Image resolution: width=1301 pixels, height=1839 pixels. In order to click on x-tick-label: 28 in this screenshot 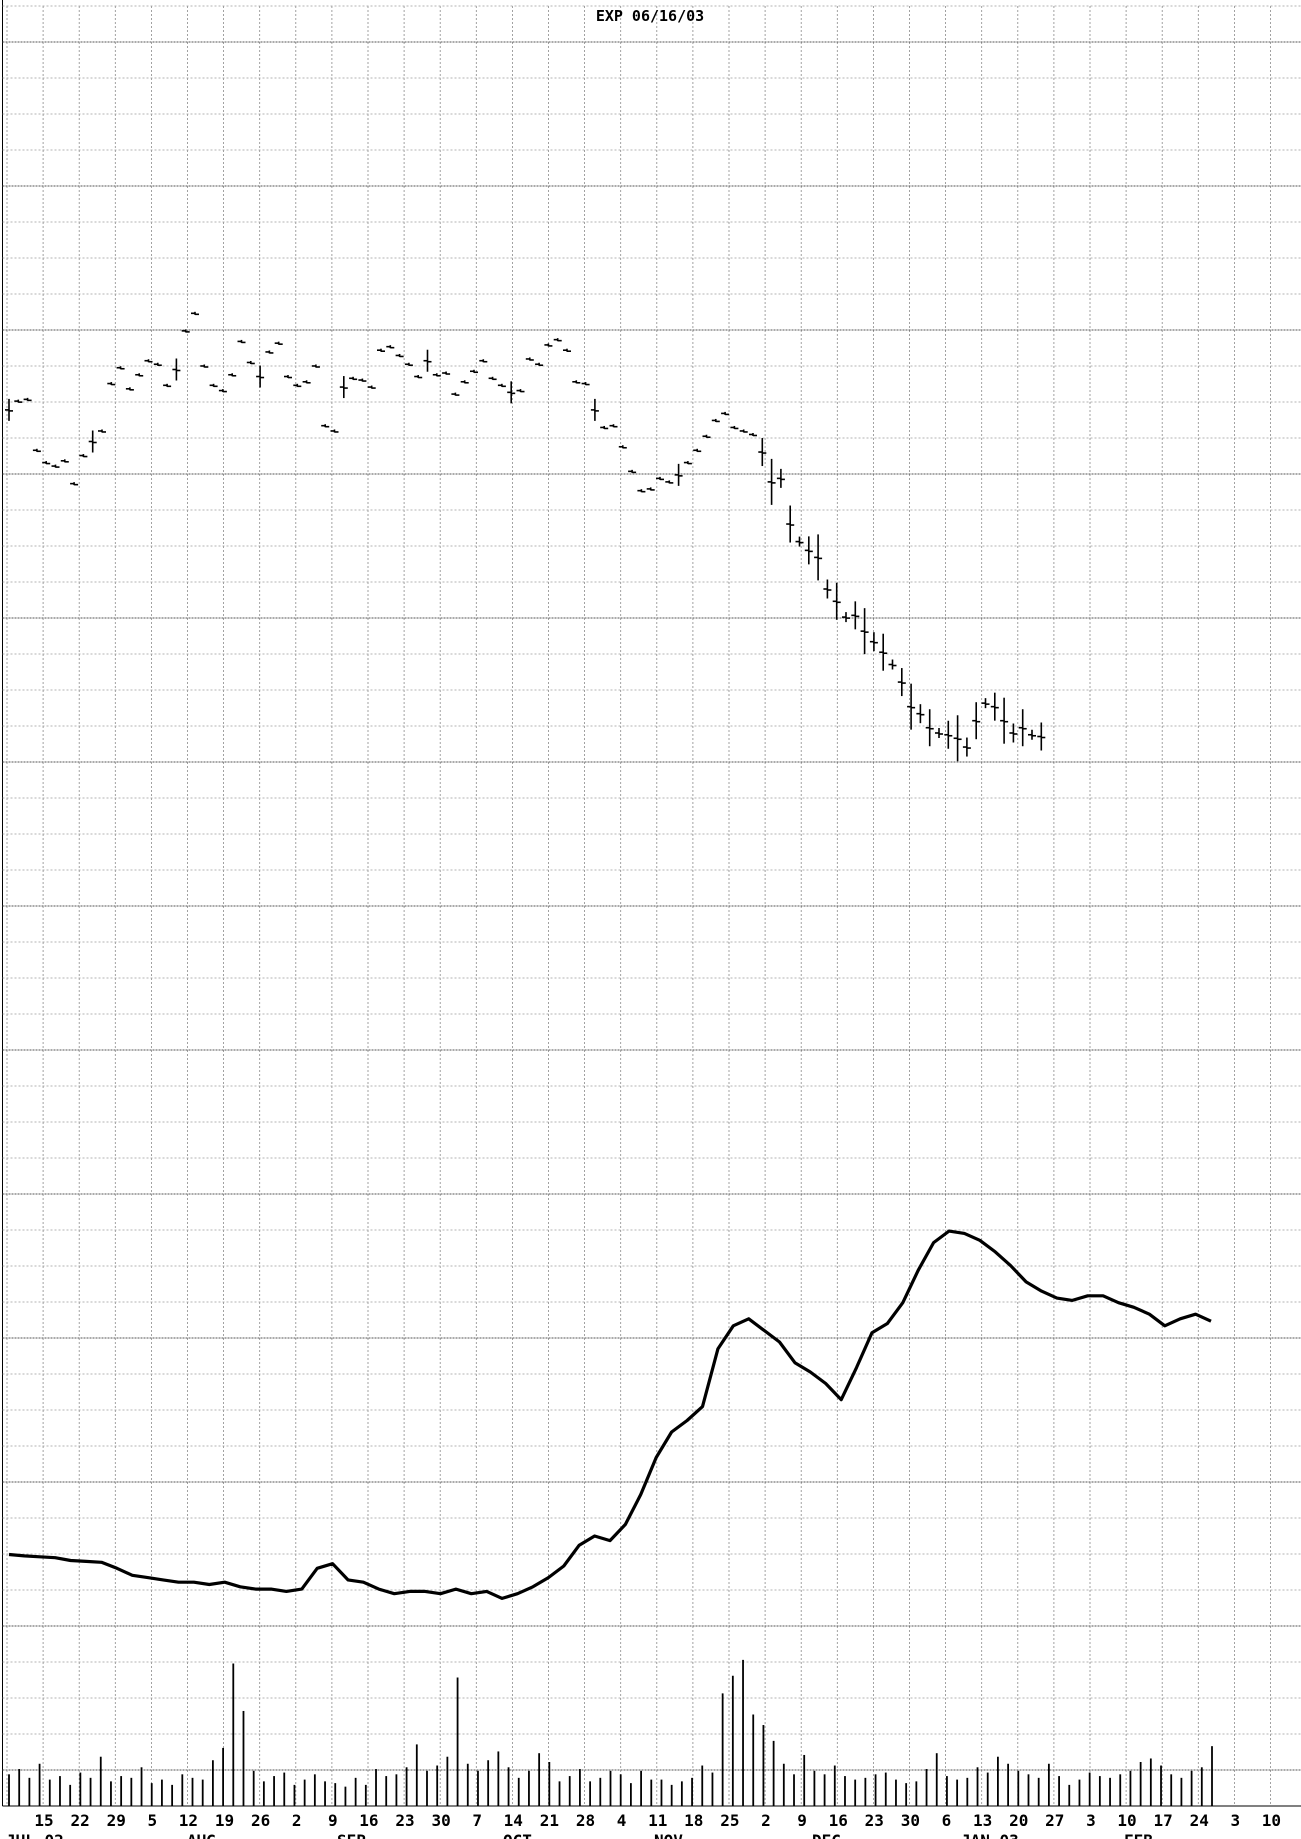, I will do `click(585, 1820)`.